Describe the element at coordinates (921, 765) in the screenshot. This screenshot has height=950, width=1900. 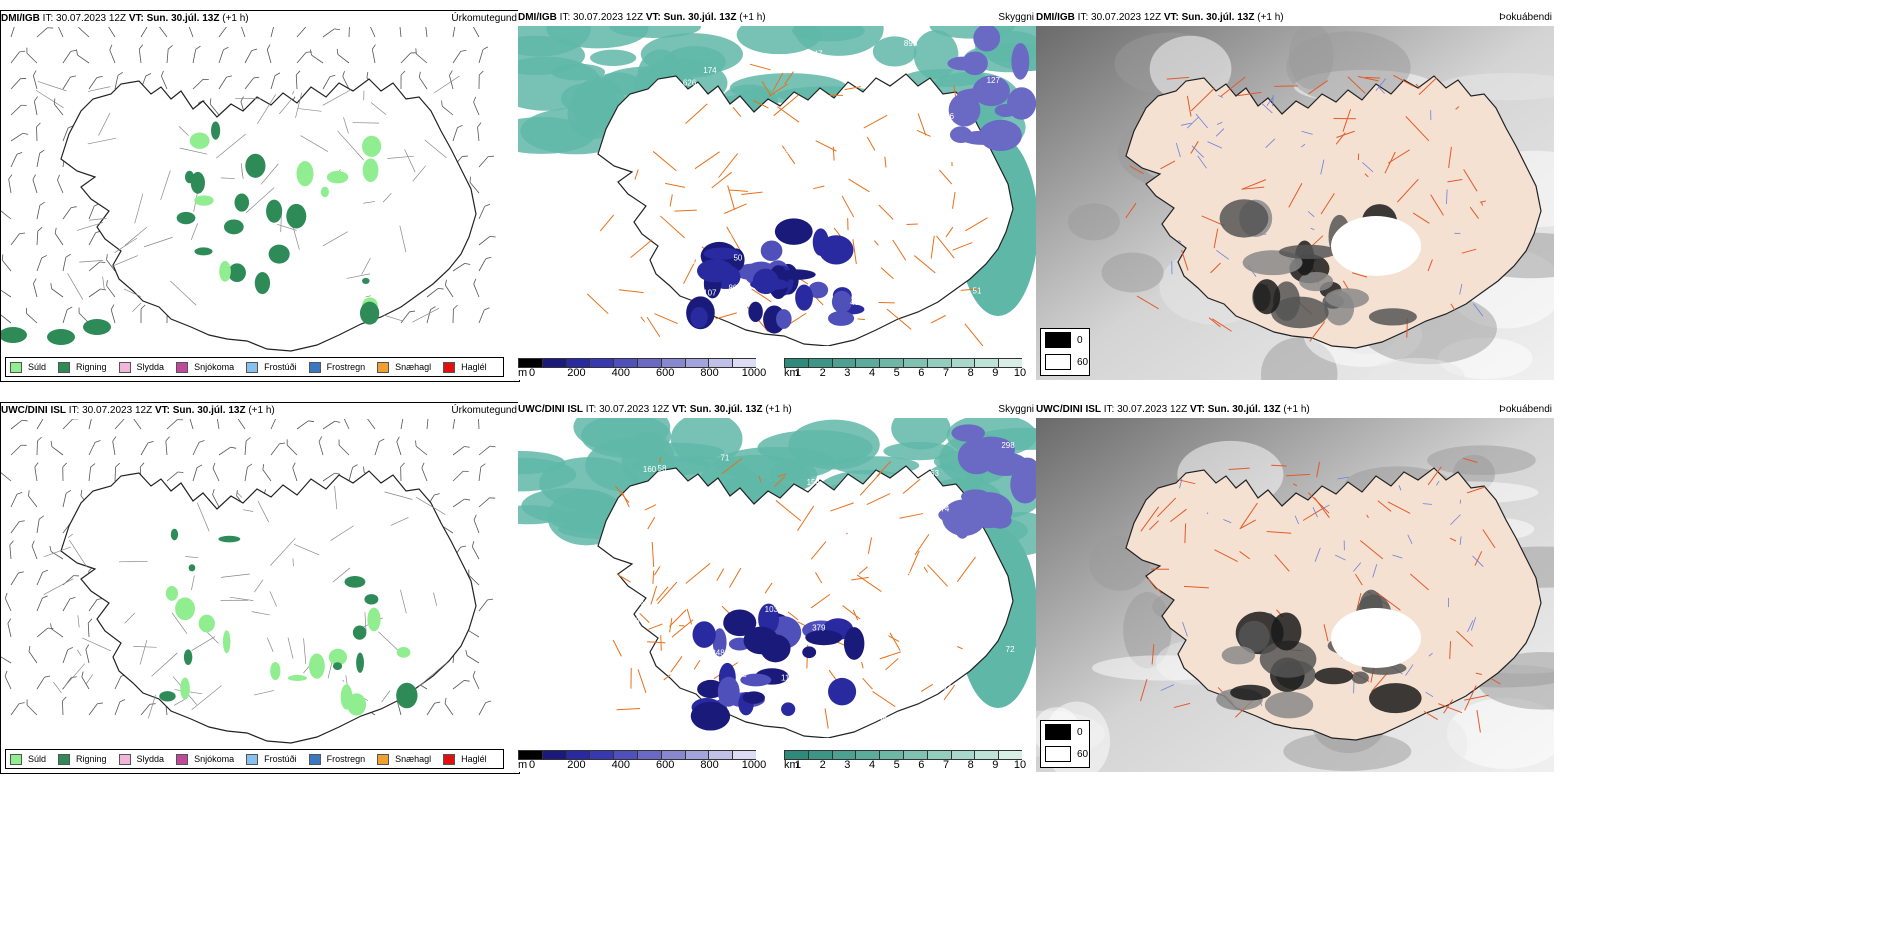
I see `colorbar-tick: 6` at that location.